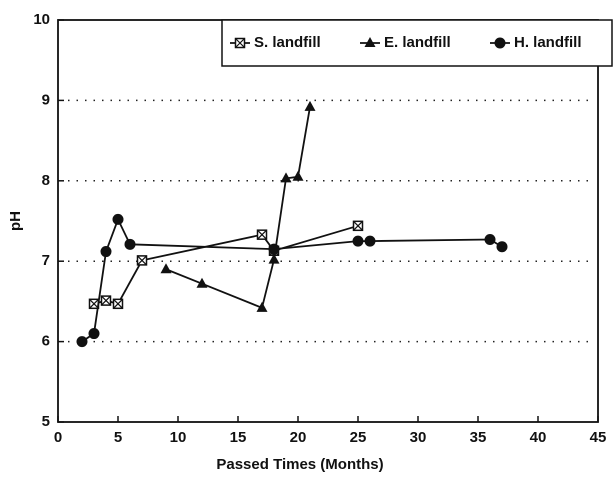  Describe the element at coordinates (538, 437) in the screenshot. I see `x-tick-label: 40` at that location.